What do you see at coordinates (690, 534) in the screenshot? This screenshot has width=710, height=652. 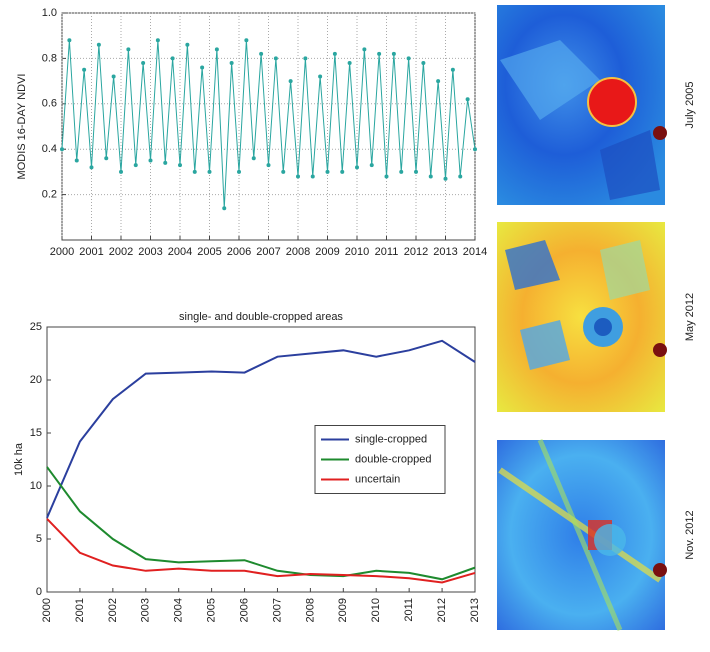 I see `image-label: Nov. 2012` at bounding box center [690, 534].